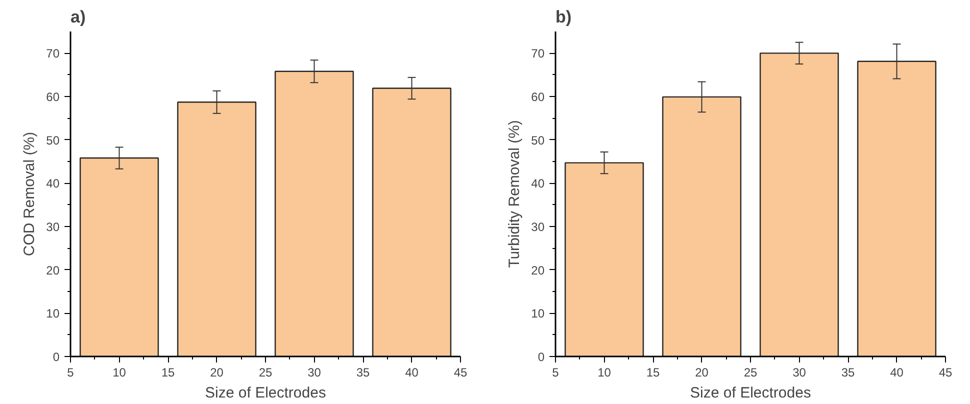  I want to click on chart-title: b), so click(564, 17).